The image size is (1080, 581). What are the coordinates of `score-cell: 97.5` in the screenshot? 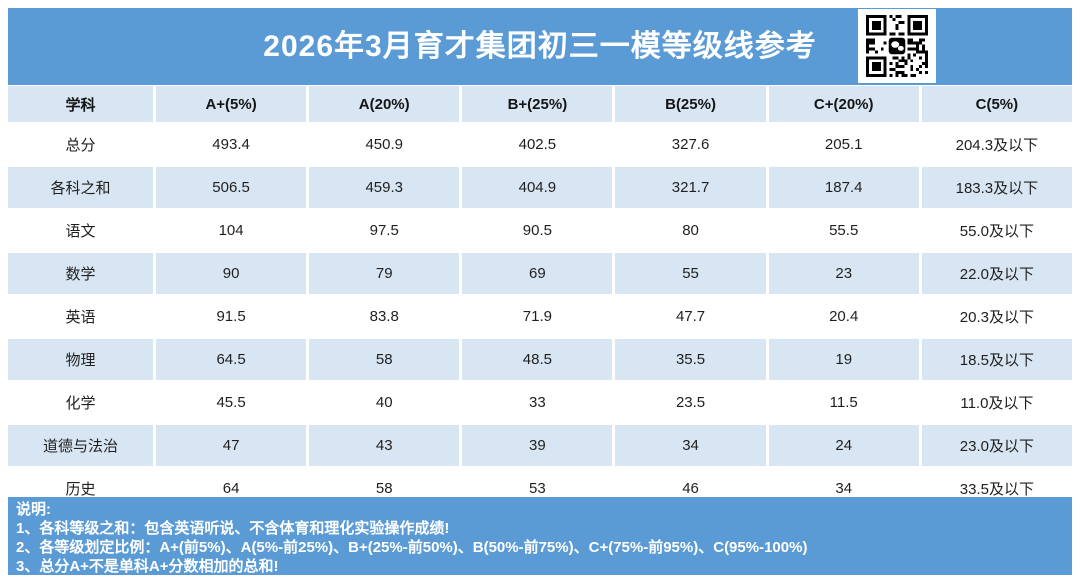 It's located at (384, 230).